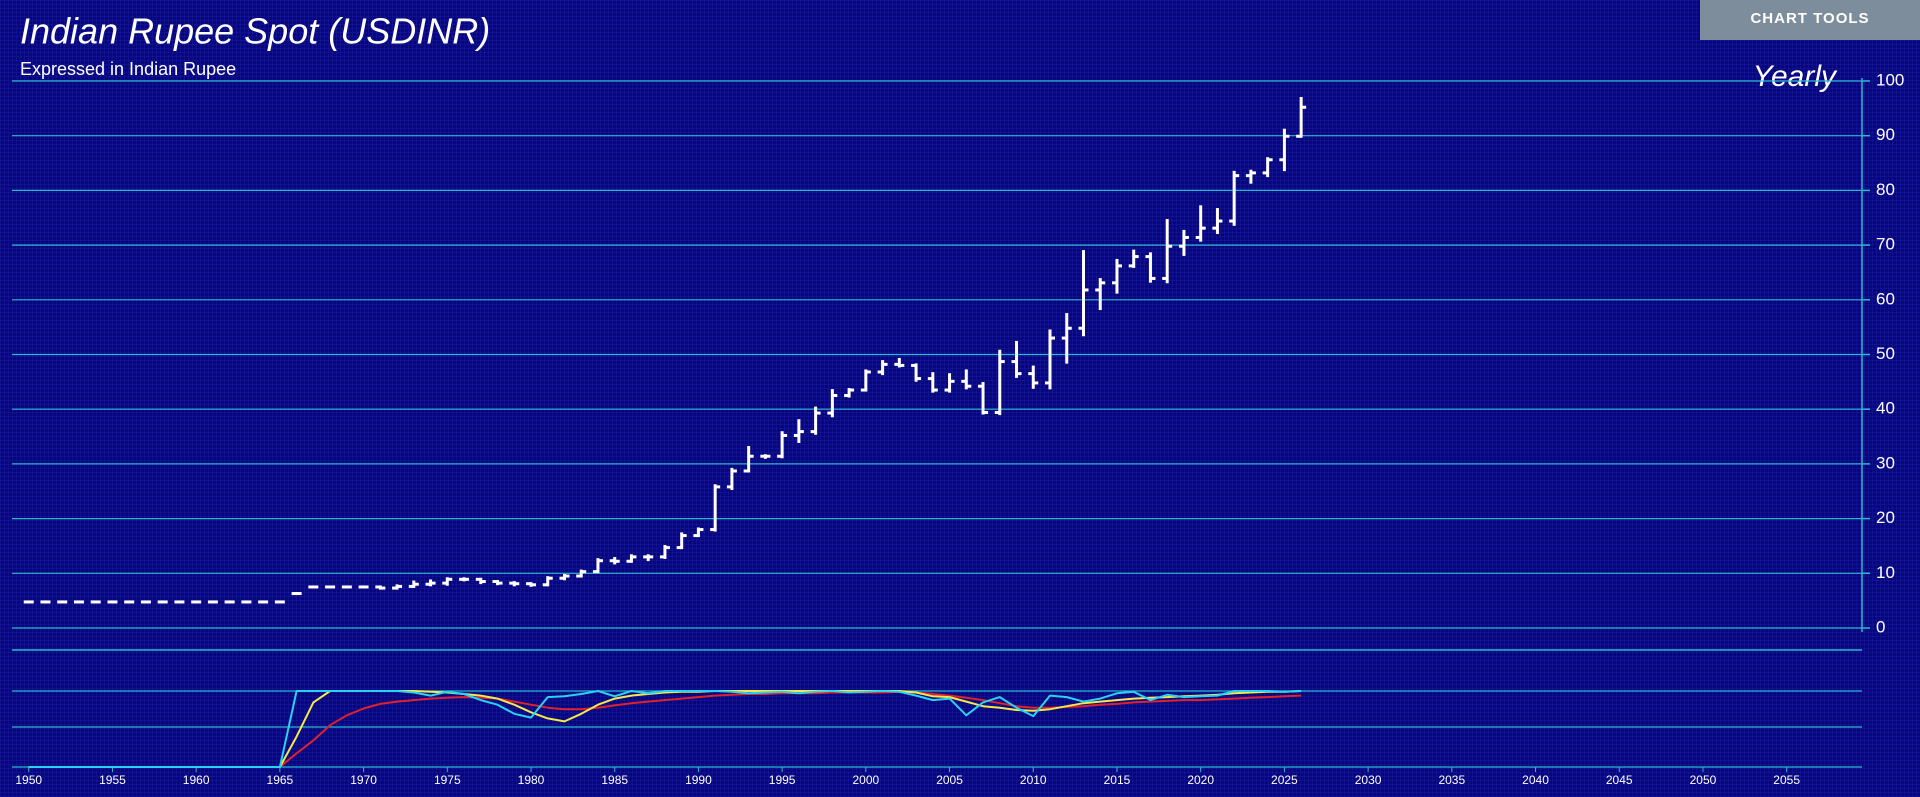  Describe the element at coordinates (1885, 244) in the screenshot. I see `y-tick-label: 70` at that location.